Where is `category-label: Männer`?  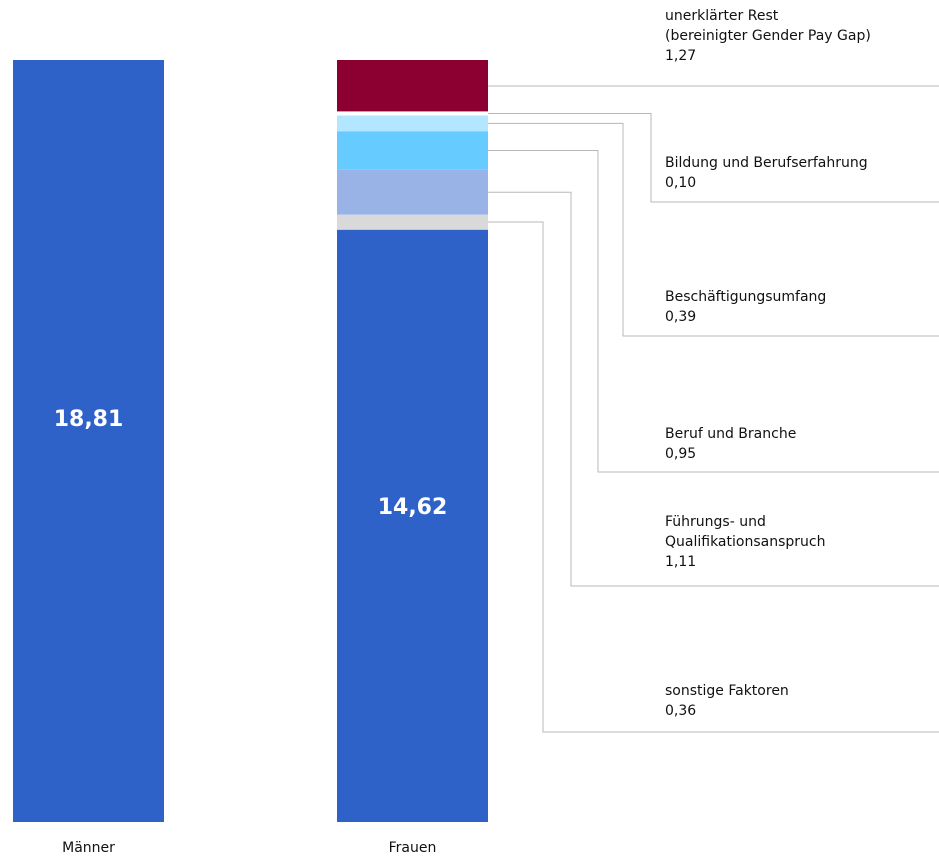
category-label: Männer is located at coordinates (88, 848).